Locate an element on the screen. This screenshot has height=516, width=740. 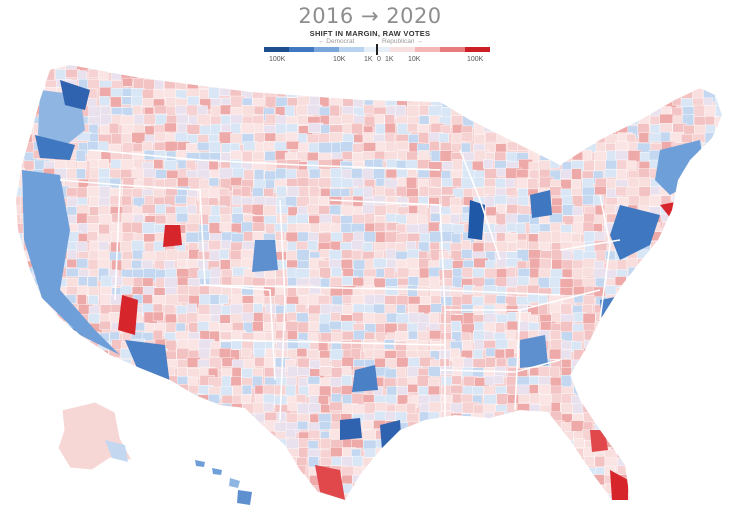
legend-tick-rep-10k: 10K is located at coordinates (414, 59).